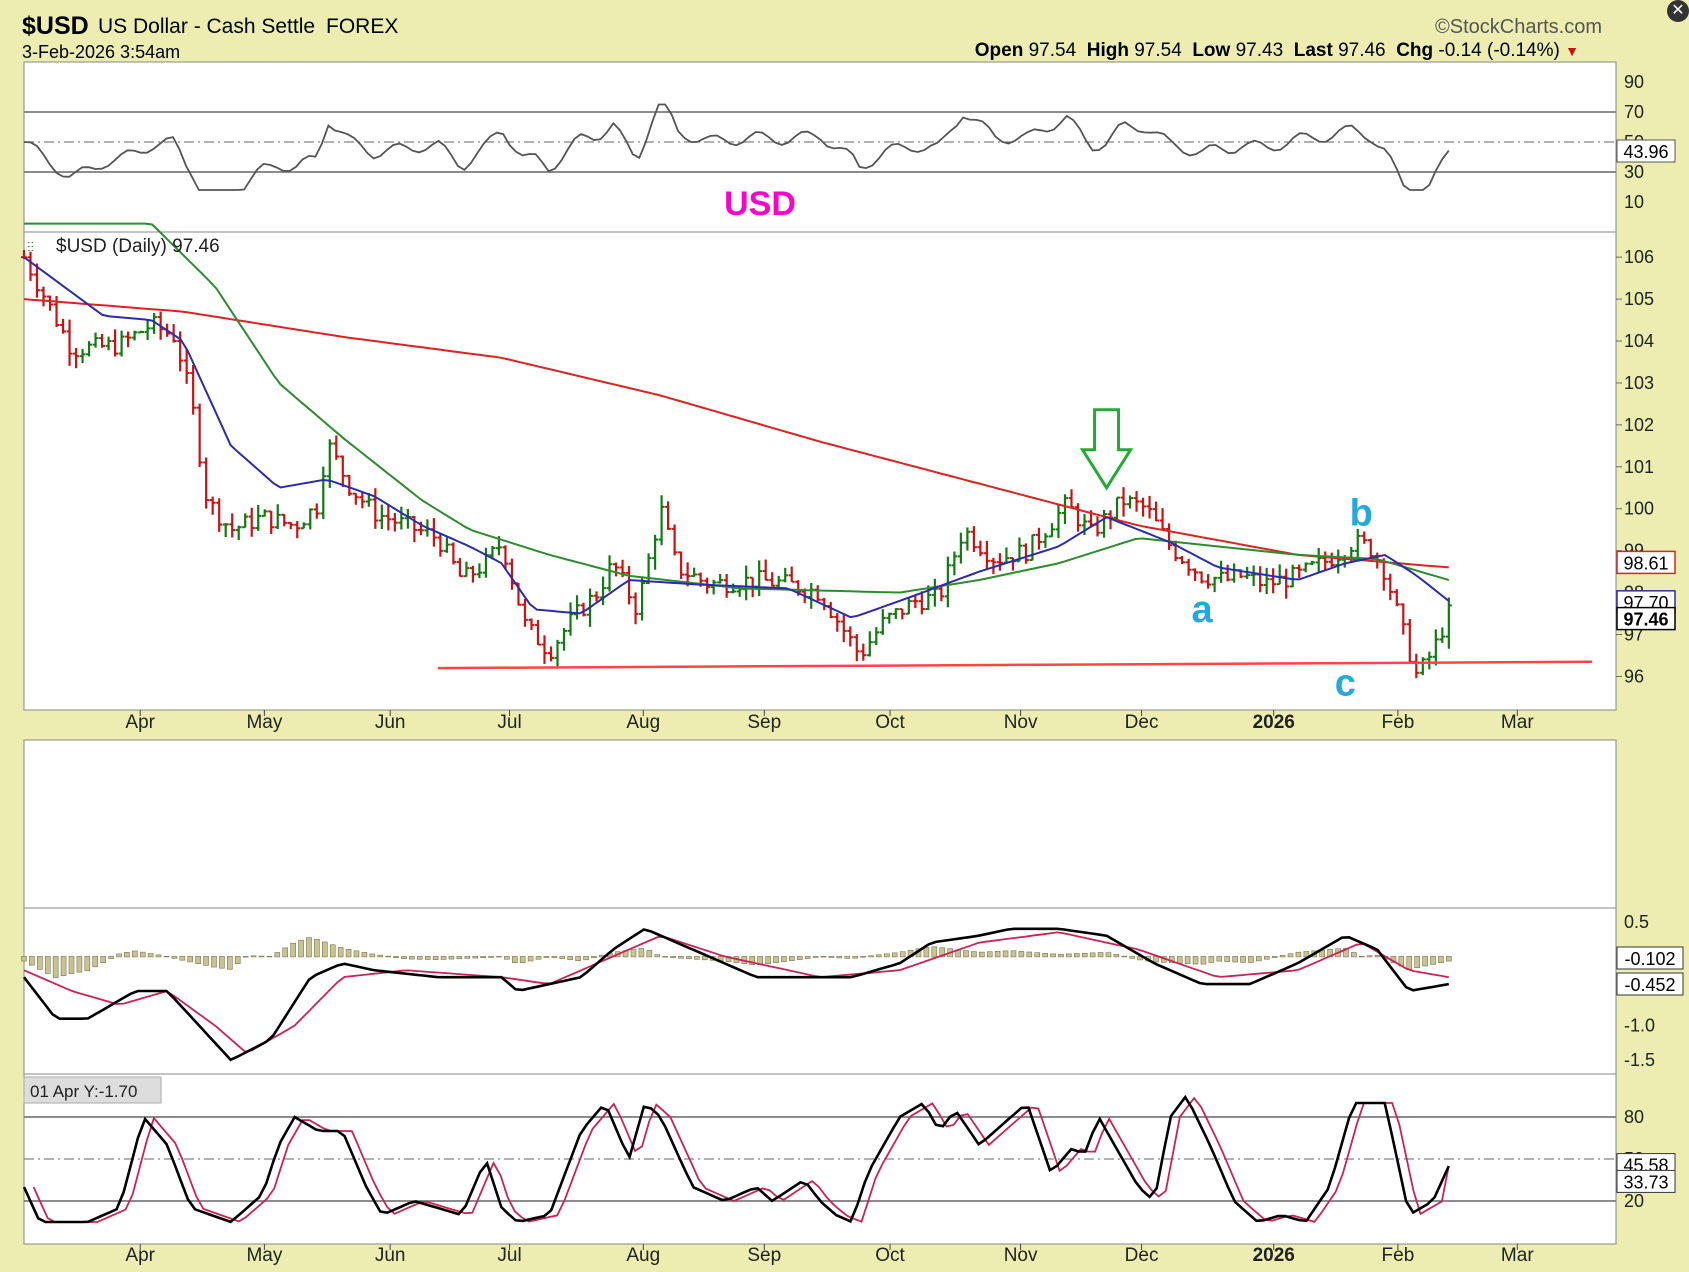  What do you see at coordinates (1634, 1117) in the screenshot?
I see `stoch-tick-label: 80` at bounding box center [1634, 1117].